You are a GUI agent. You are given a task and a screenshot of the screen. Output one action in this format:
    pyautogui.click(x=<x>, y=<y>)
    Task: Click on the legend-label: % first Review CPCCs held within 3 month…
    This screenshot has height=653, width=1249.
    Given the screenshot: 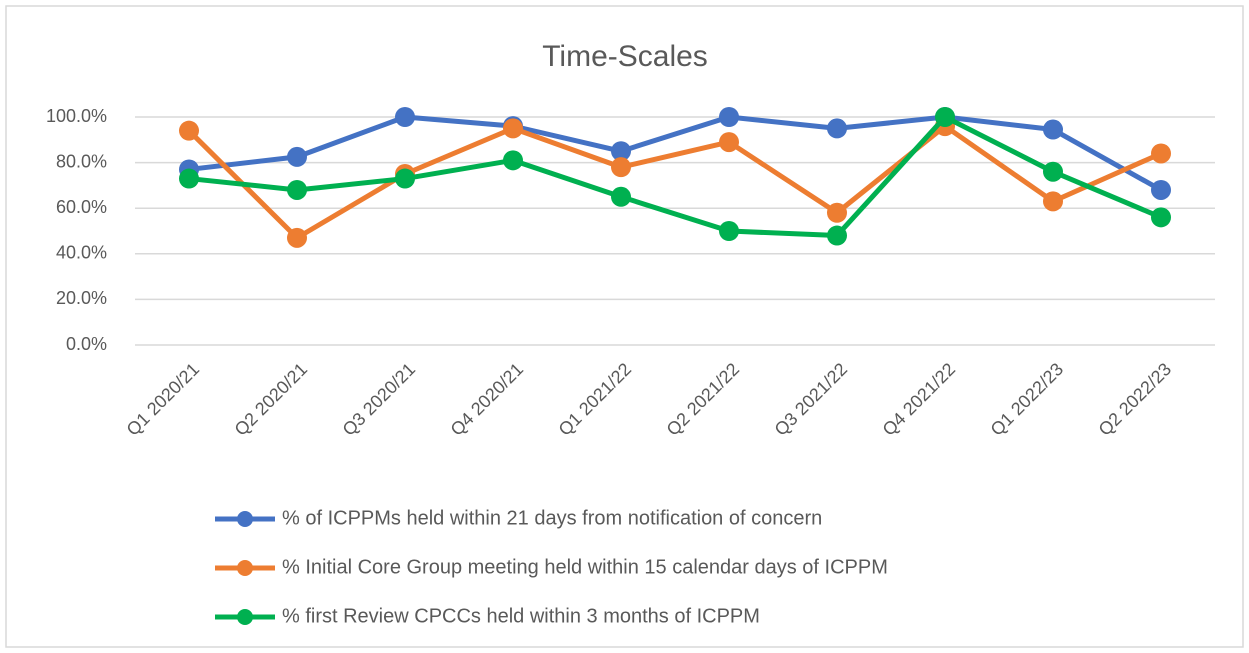 What is the action you would take?
    pyautogui.click(x=521, y=616)
    